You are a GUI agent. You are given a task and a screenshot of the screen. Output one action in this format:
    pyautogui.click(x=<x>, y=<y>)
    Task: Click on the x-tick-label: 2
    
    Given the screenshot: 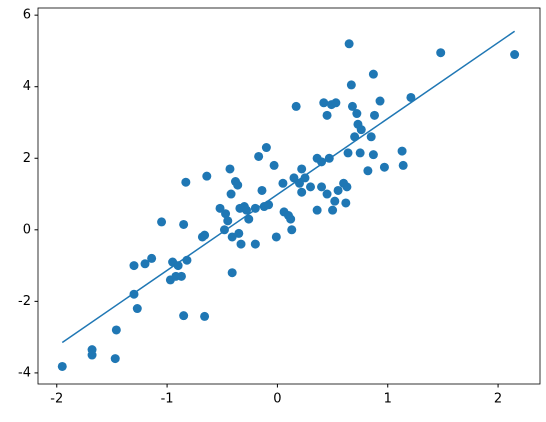 What is the action you would take?
    pyautogui.click(x=498, y=399)
    